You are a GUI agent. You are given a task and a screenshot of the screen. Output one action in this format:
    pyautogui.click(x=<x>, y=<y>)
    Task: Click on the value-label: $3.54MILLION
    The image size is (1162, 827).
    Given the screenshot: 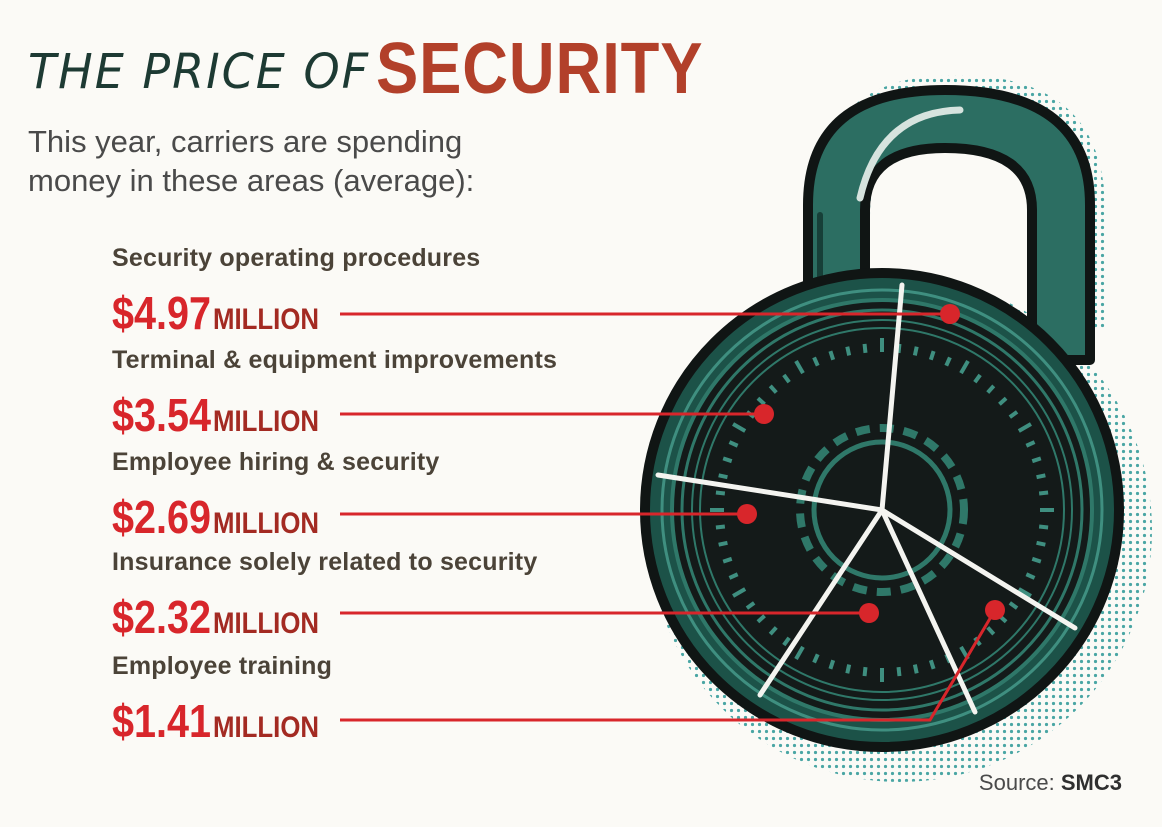 What is the action you would take?
    pyautogui.click(x=224, y=415)
    